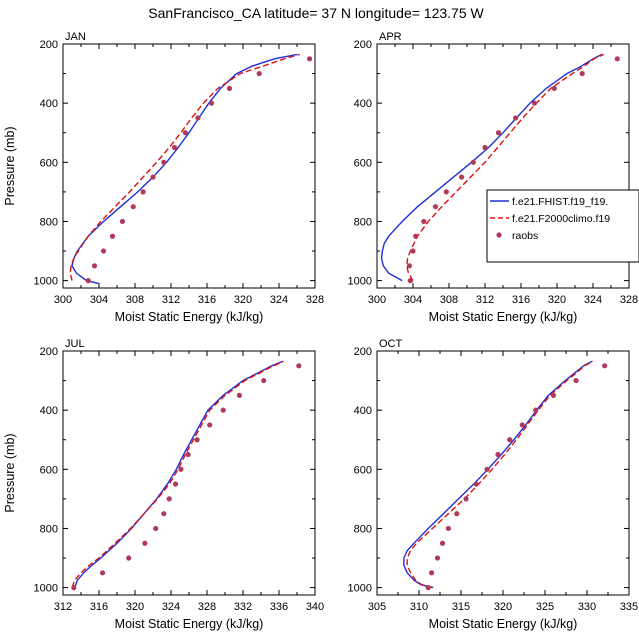 This screenshot has height=639, width=639. I want to click on panel-label: OCT, so click(391, 344).